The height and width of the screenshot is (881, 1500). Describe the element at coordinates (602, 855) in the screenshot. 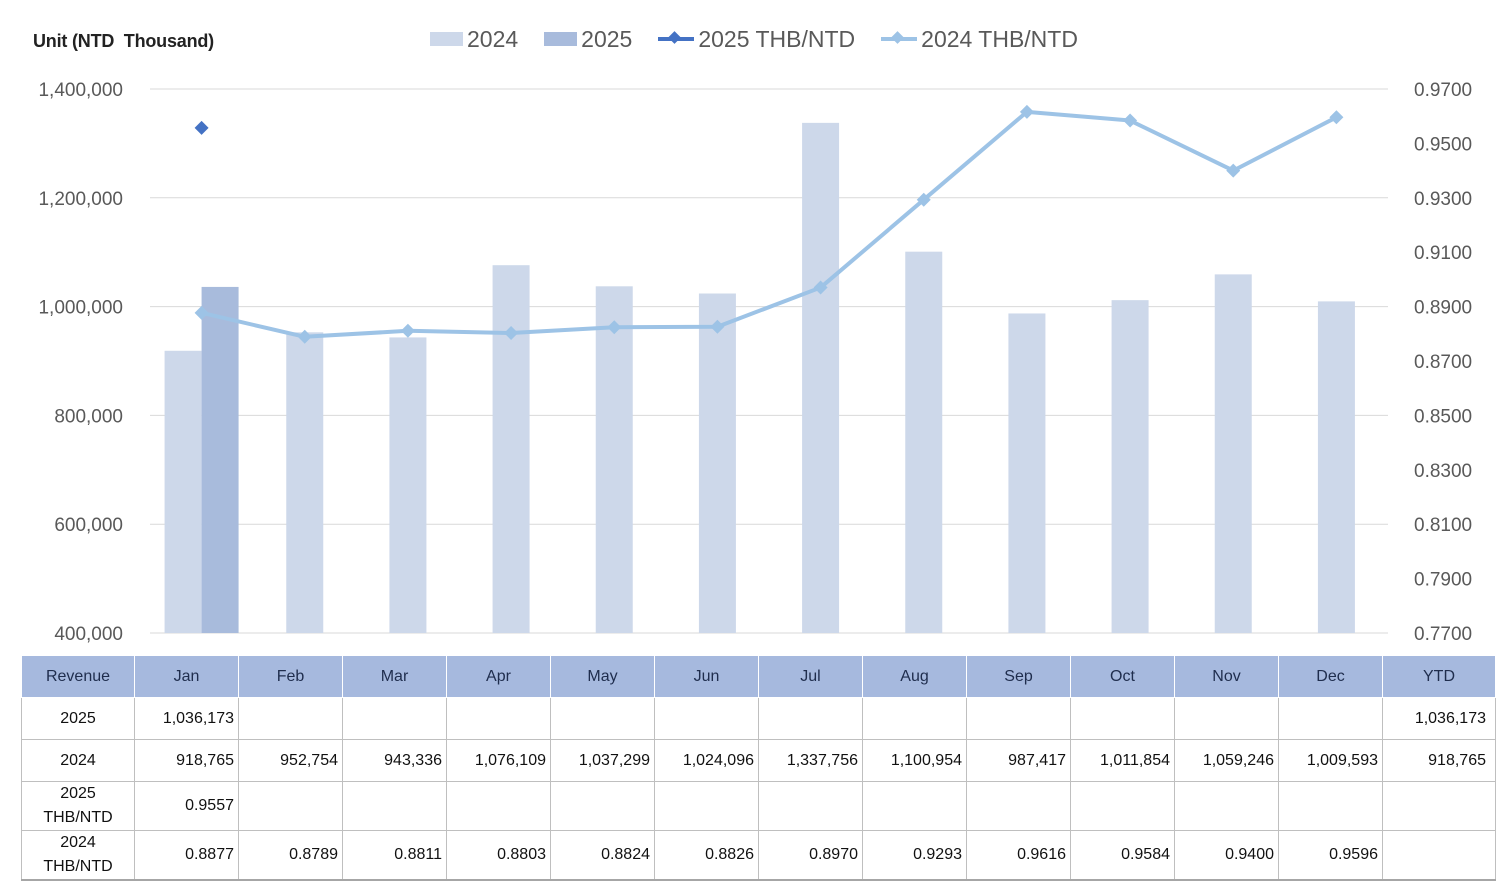

I see `table-cell: 0.8824` at that location.